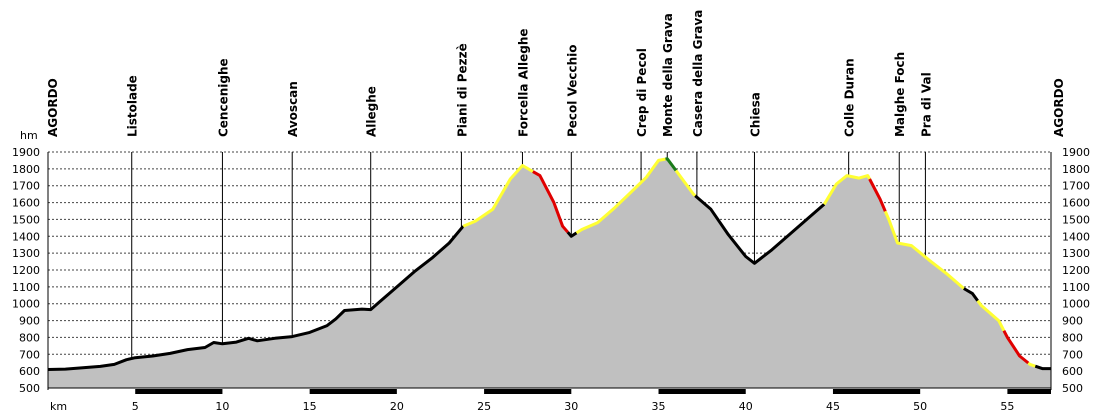 This screenshot has width=1100, height=417. I want to click on x-tick-label: 5, so click(135, 406).